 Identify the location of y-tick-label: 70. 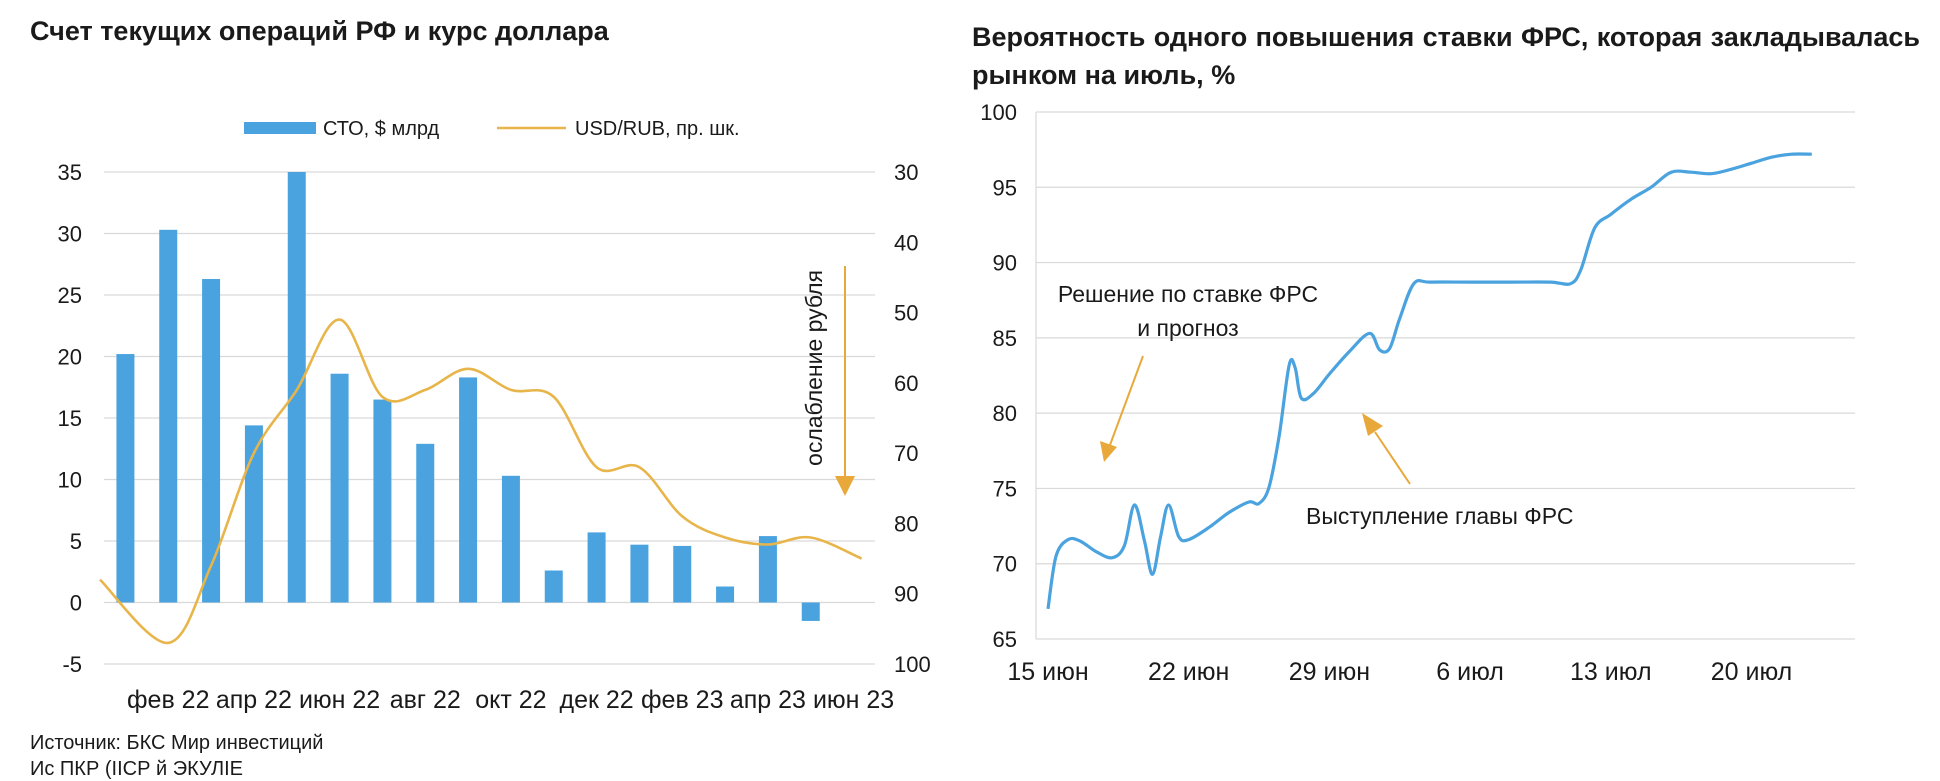
(1005, 564).